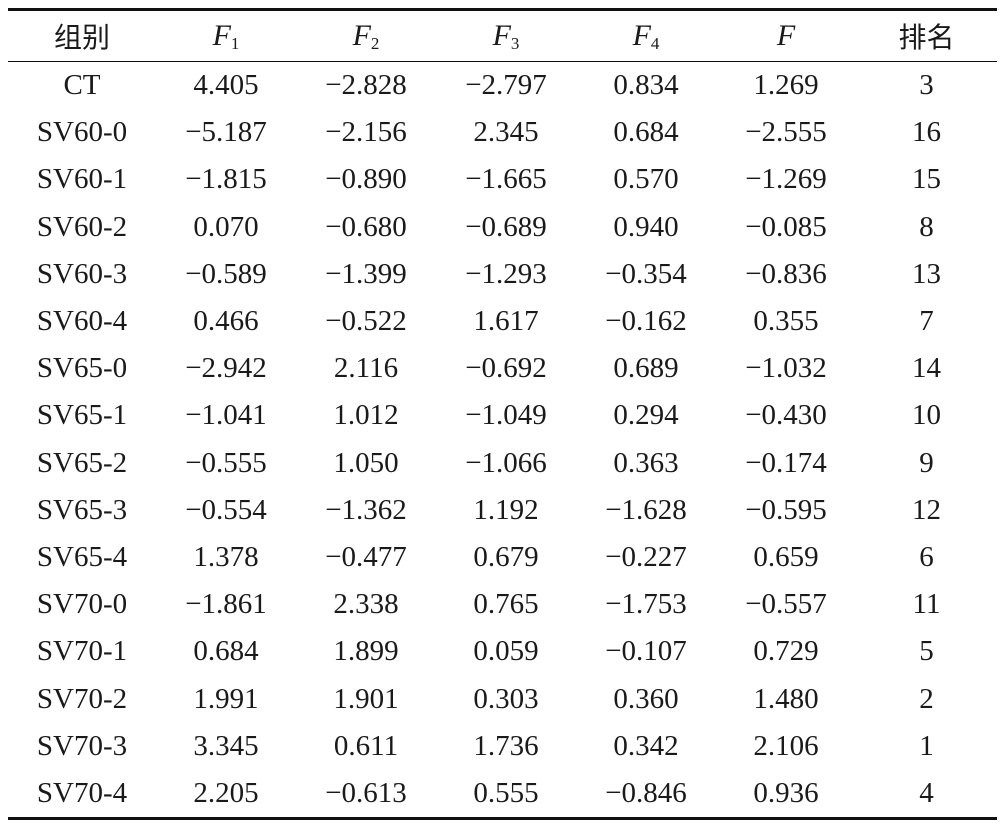 Image resolution: width=1005 pixels, height=829 pixels. What do you see at coordinates (646, 604) in the screenshot?
I see `cell-f4: −1.753` at bounding box center [646, 604].